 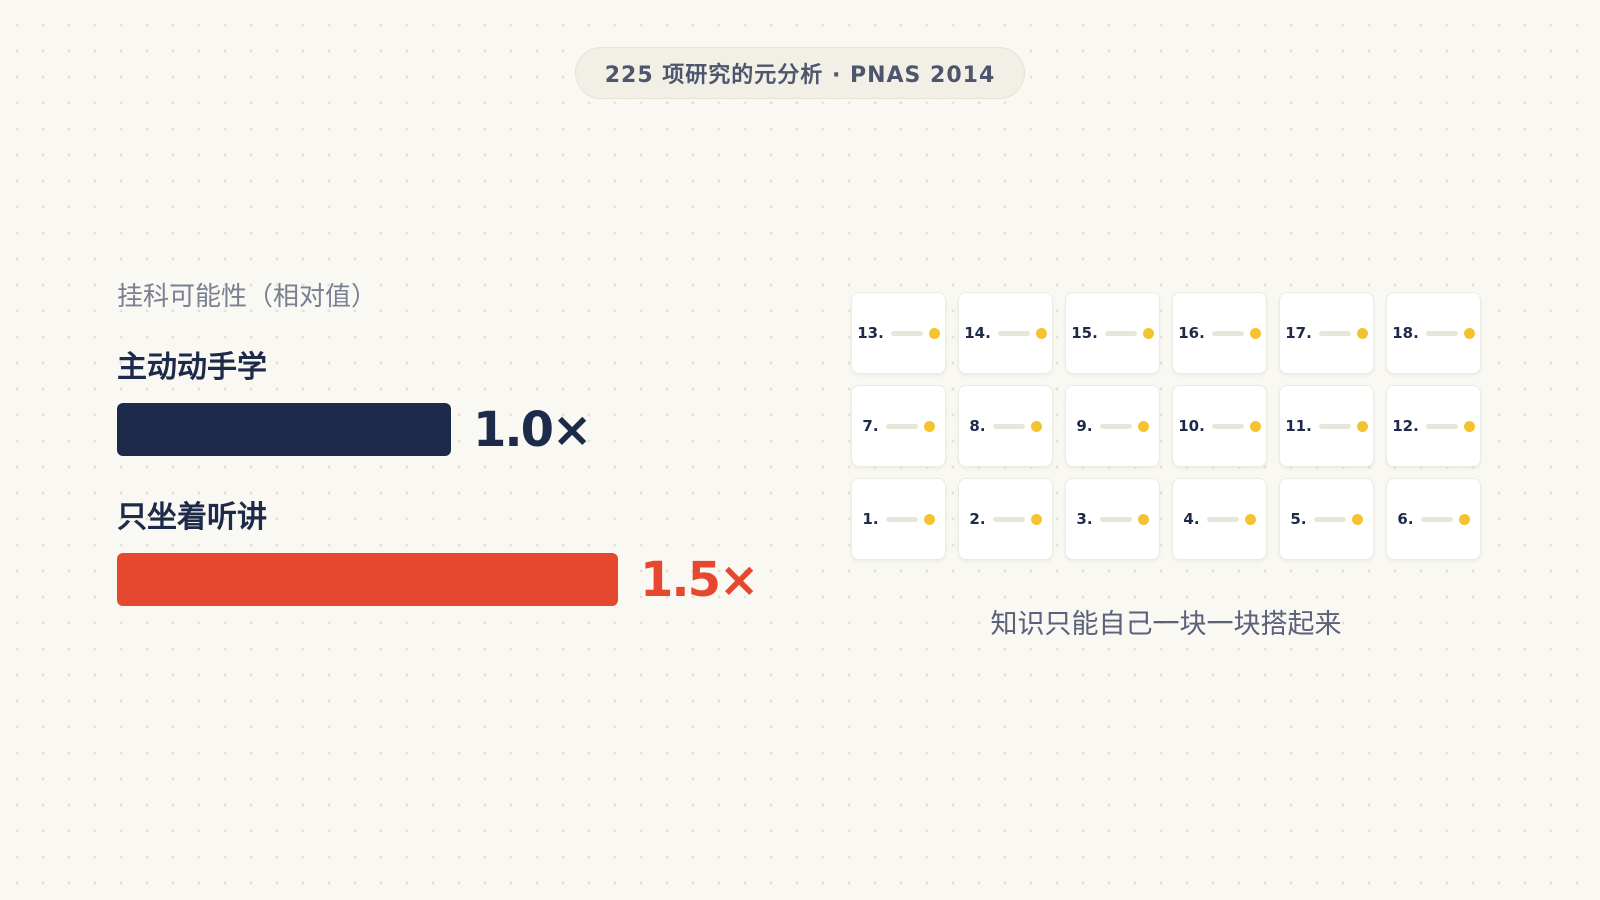 I want to click on block-tile: 18., so click(x=1433, y=333).